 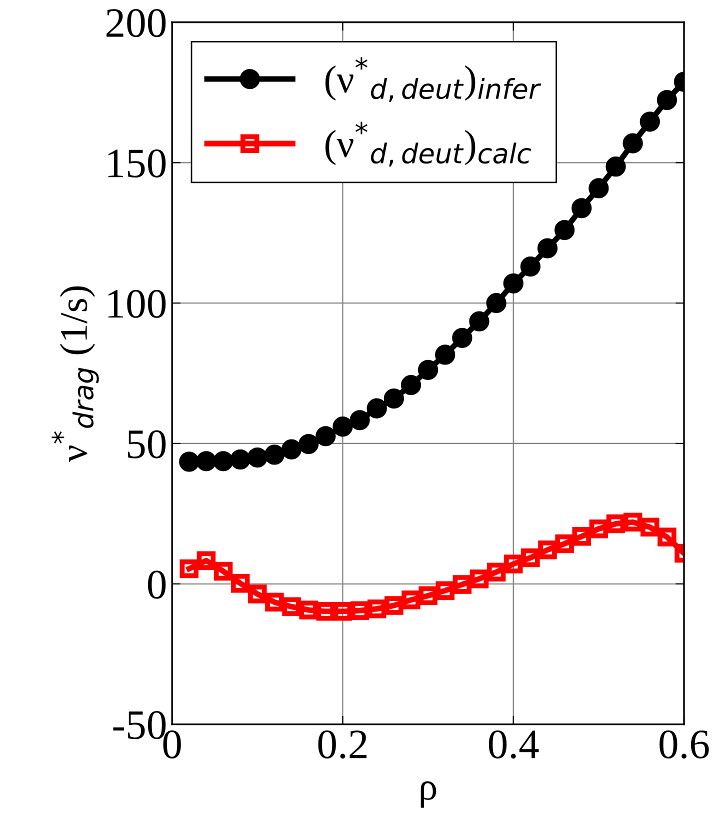 What do you see at coordinates (137, 304) in the screenshot?
I see `y-tick-label: 100` at bounding box center [137, 304].